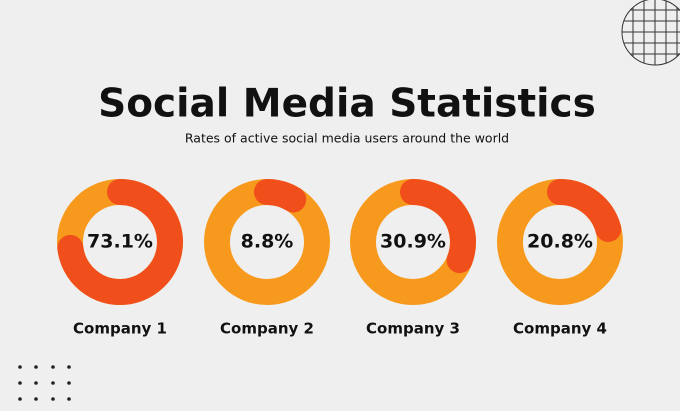 The height and width of the screenshot is (411, 680). I want to click on value-label: 30.9%, so click(413, 242).